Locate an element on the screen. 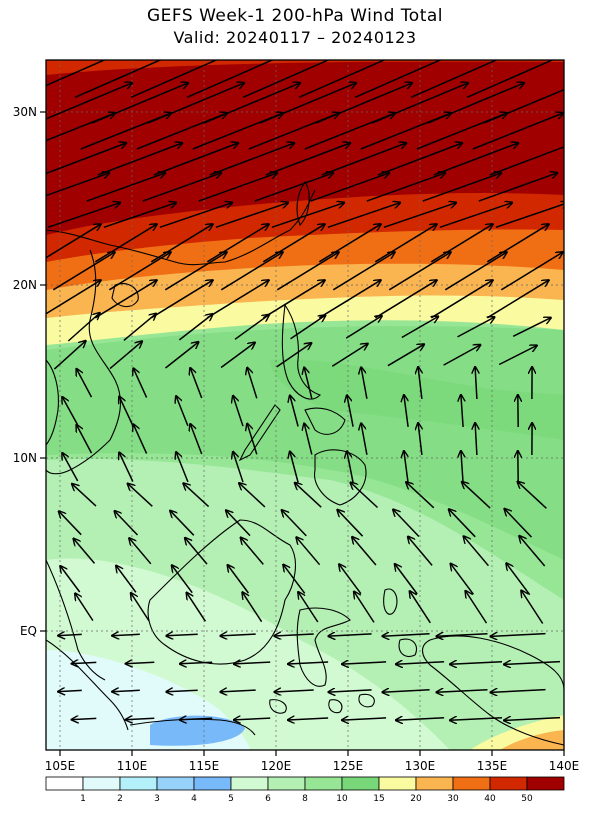  lat-label-10n: 10N is located at coordinates (25, 458).